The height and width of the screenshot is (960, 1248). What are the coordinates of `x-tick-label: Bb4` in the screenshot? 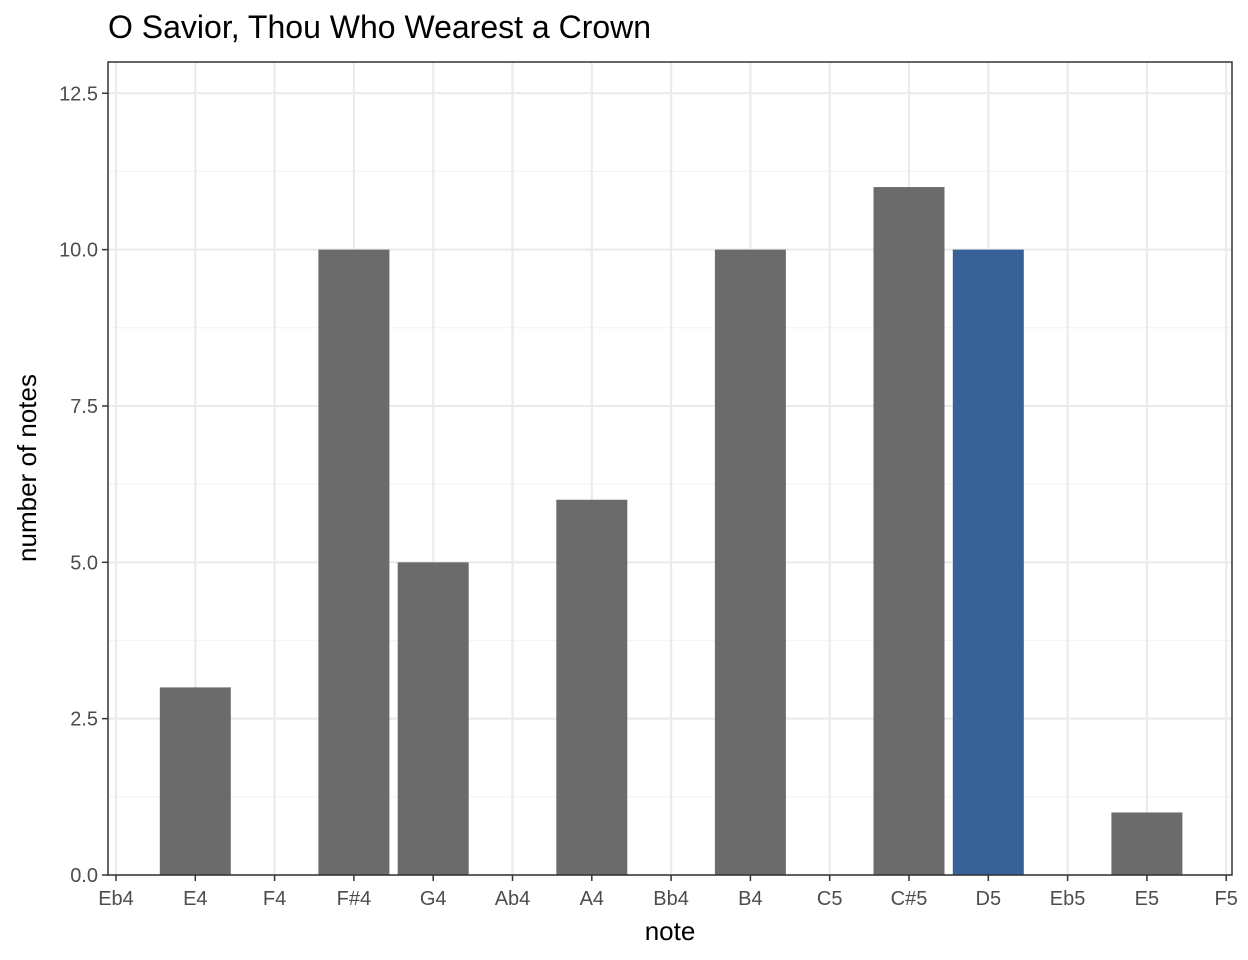 It's located at (671, 899).